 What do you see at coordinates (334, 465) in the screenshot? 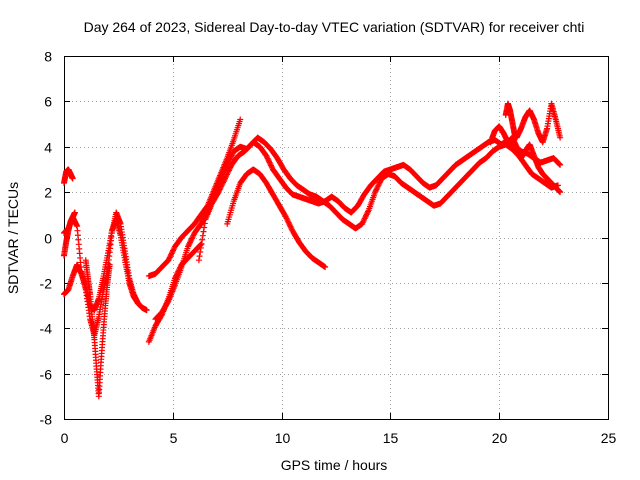
I see `x-axis-label: GPS time / hours` at bounding box center [334, 465].